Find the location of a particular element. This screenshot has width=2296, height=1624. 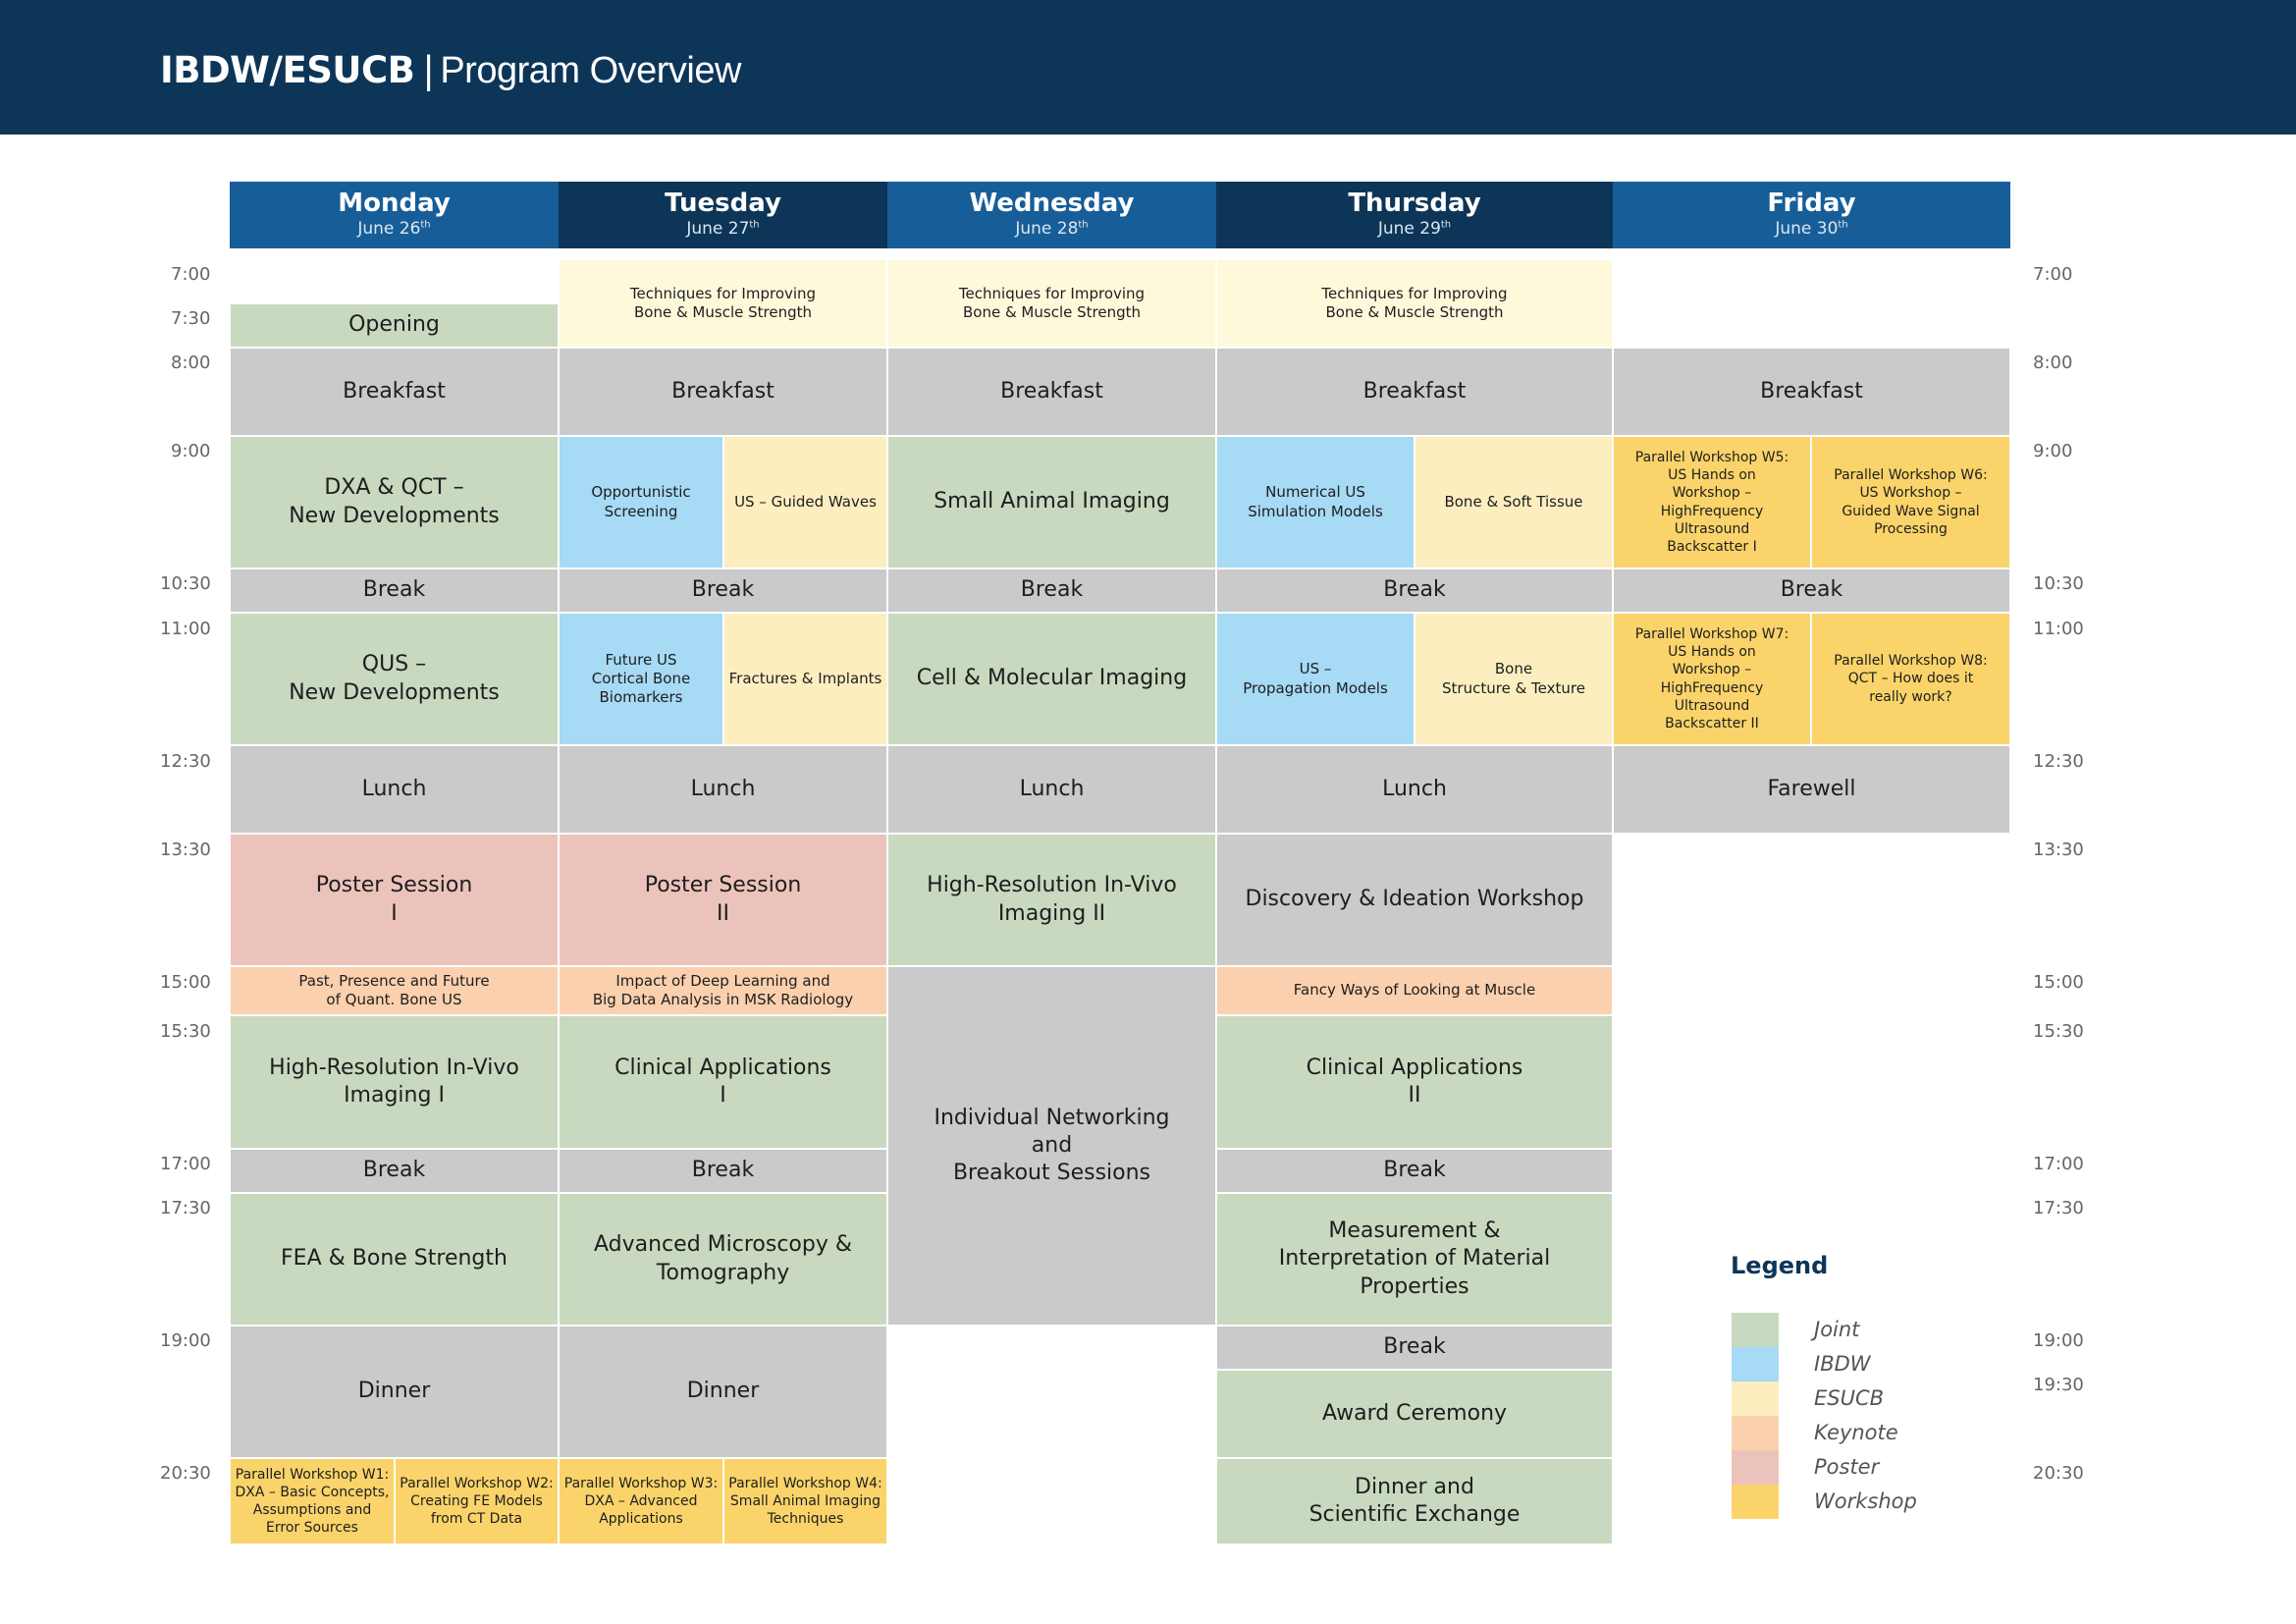

legend-title: Legend is located at coordinates (1780, 1265).